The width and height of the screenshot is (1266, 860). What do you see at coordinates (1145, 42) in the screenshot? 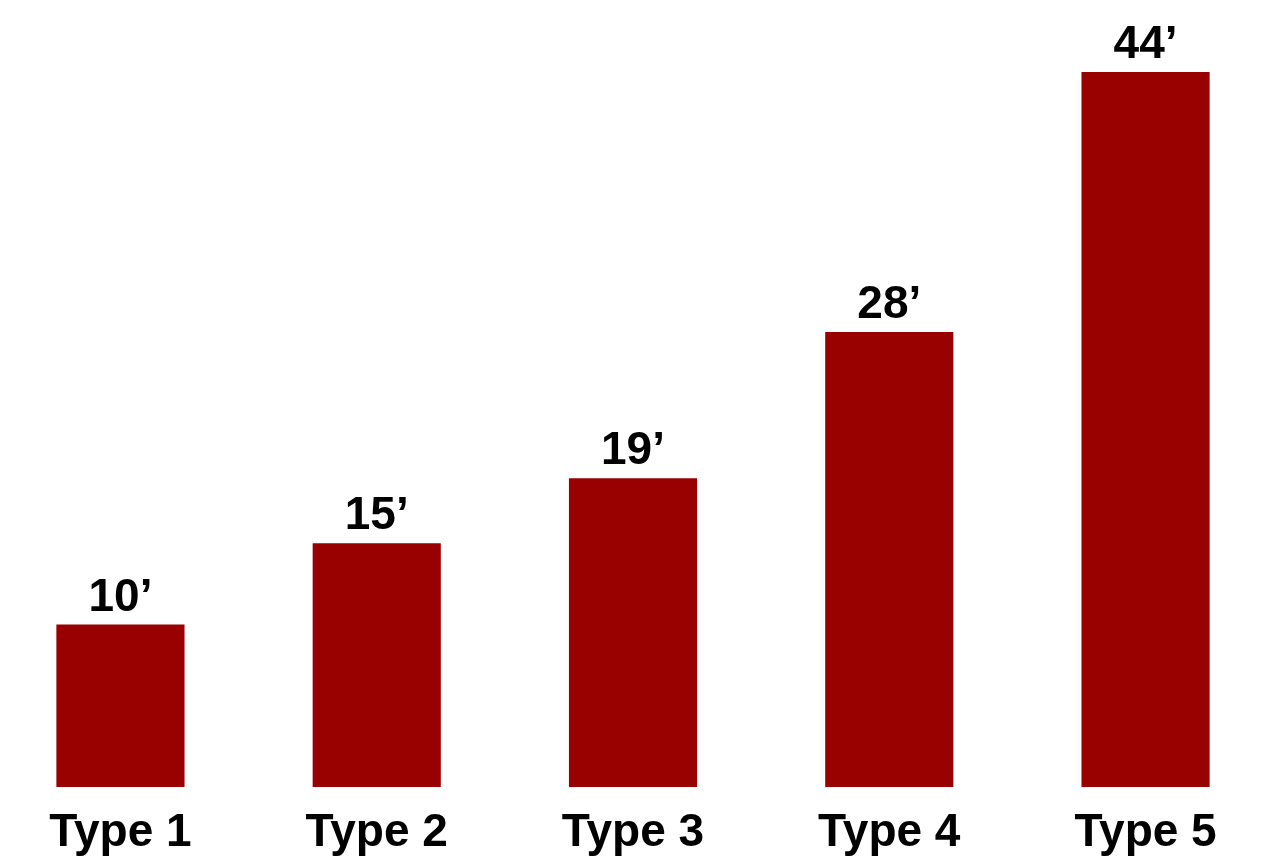
I see `data-label: 44’` at bounding box center [1145, 42].